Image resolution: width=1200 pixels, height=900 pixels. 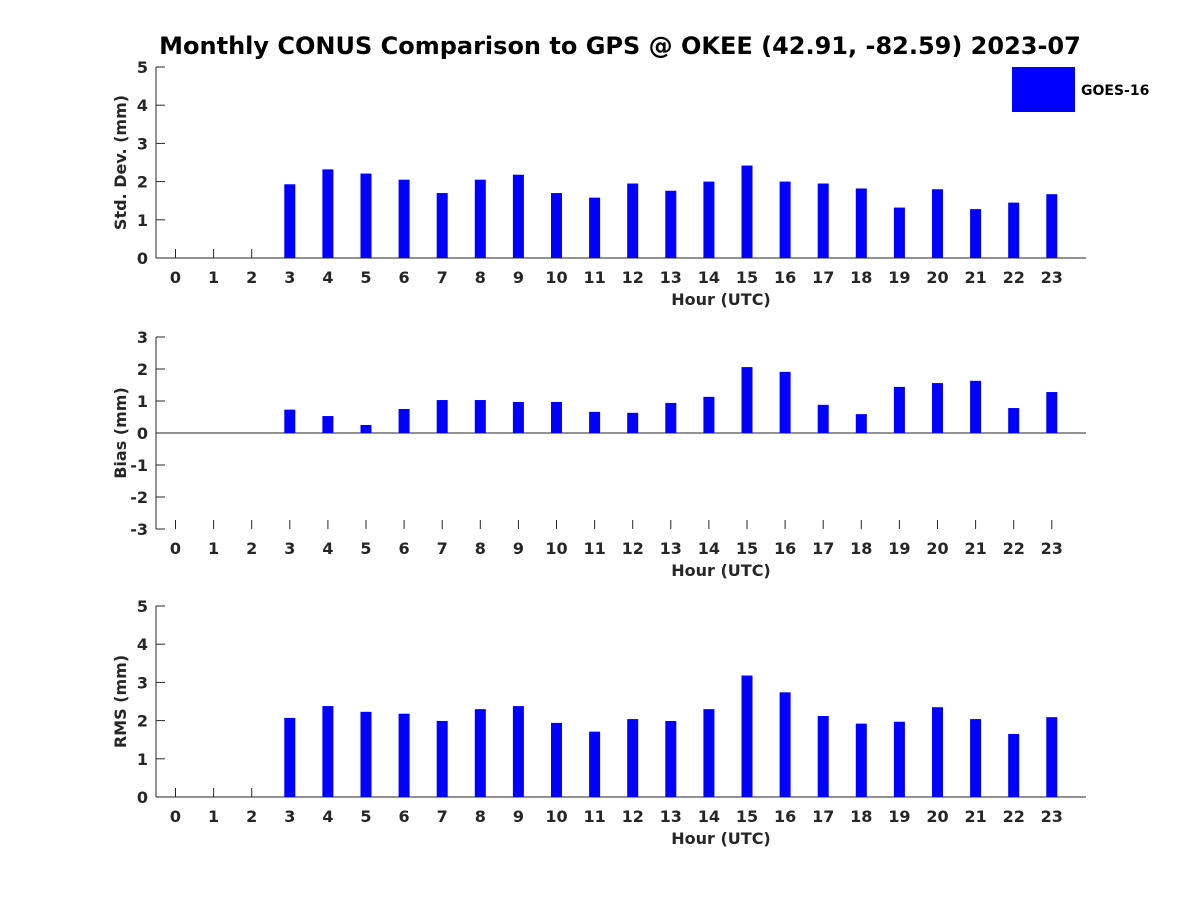 I want to click on legend: GOES-16, so click(x=1080, y=89).